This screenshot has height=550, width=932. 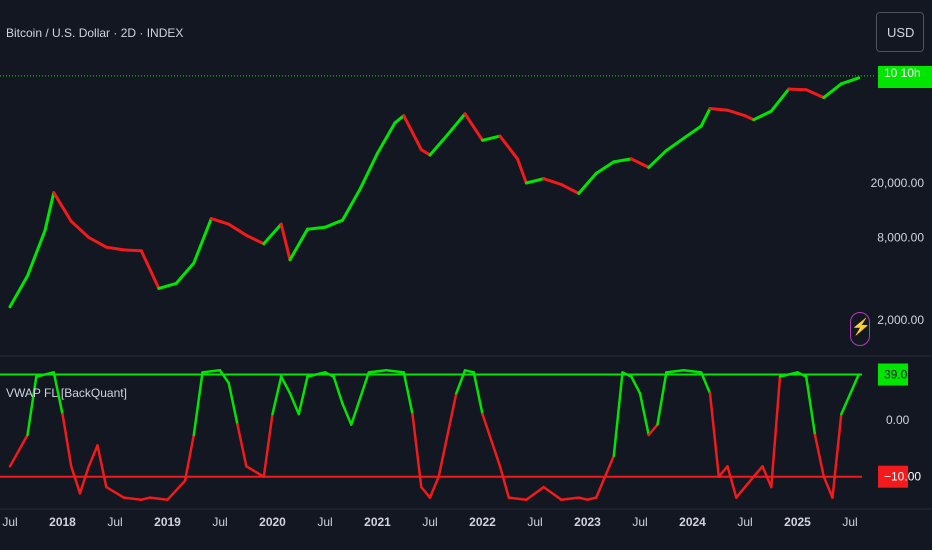 I want to click on time-tick-label: 2018, so click(x=62, y=522).